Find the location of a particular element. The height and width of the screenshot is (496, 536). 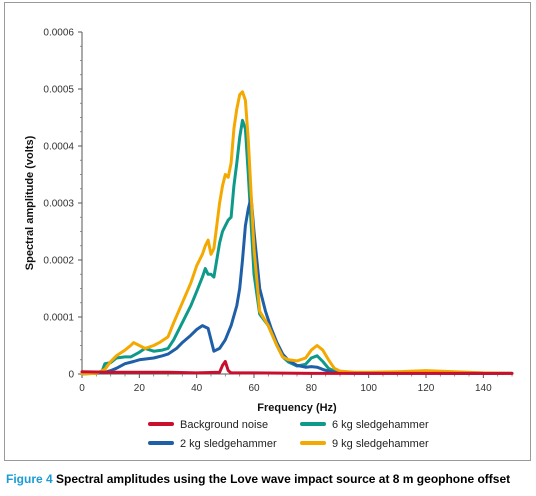

y-tick-label: 0.0001 is located at coordinates (58, 318).